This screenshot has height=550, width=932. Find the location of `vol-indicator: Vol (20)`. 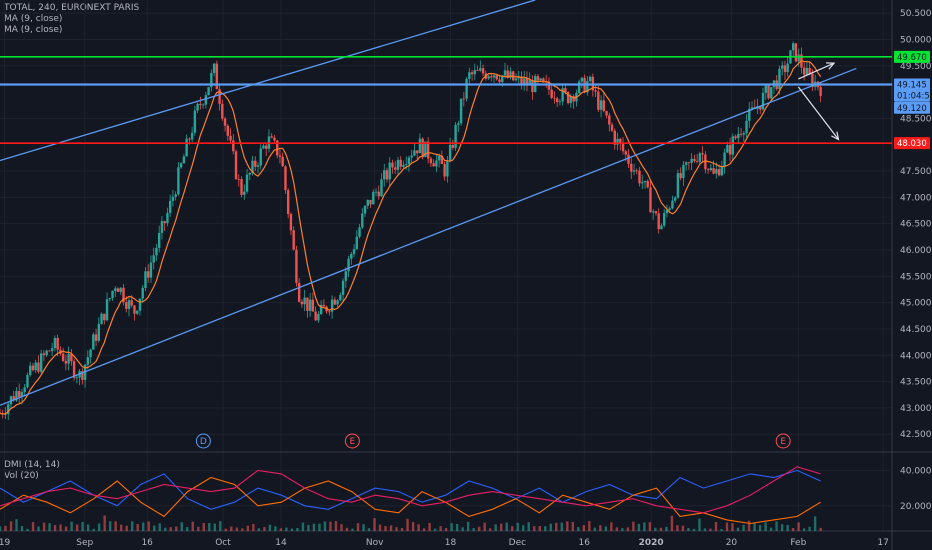

vol-indicator: Vol (20) is located at coordinates (21, 476).